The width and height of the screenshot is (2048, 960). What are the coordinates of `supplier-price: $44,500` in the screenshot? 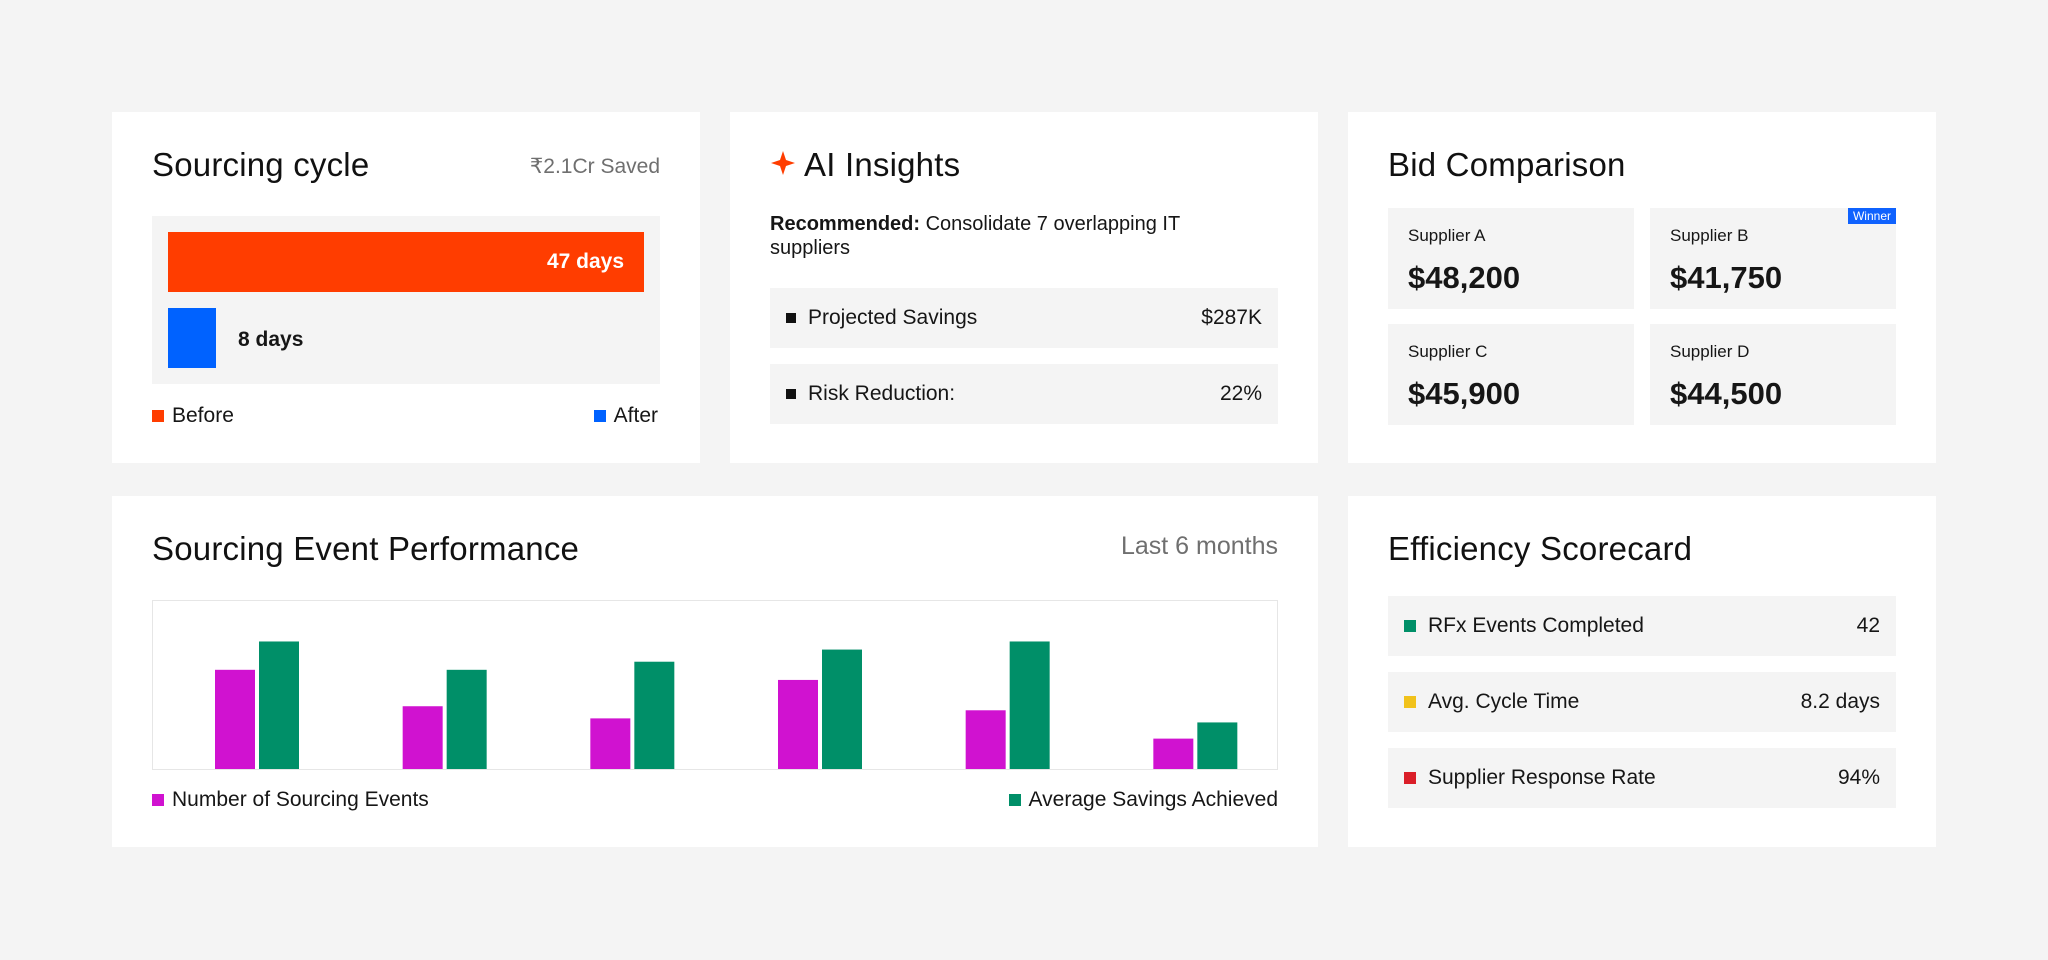 It's located at (1726, 393).